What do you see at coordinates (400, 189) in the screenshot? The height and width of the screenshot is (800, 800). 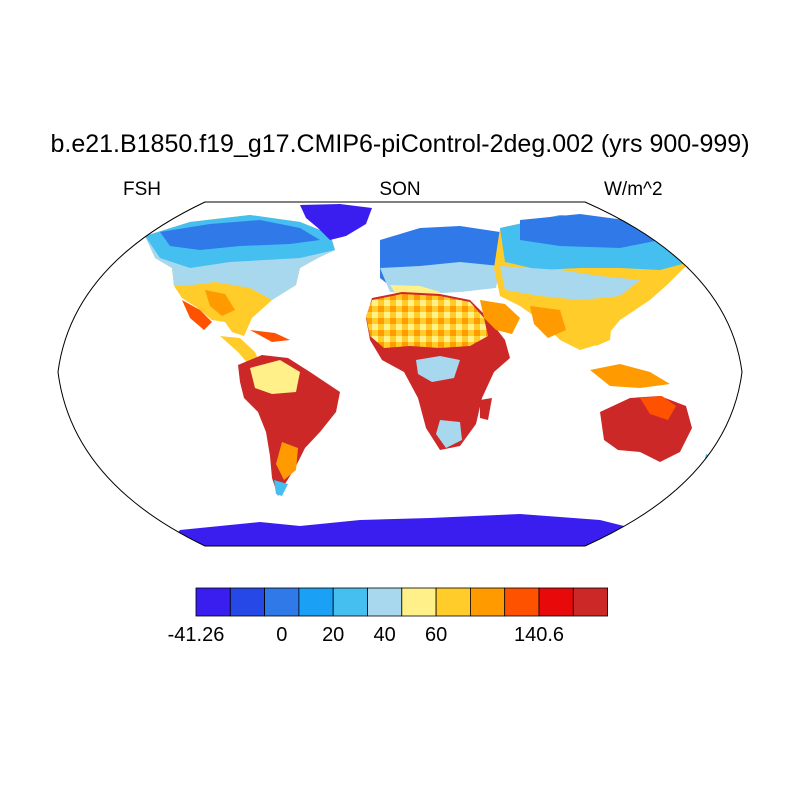 I see `season-label: SON` at bounding box center [400, 189].